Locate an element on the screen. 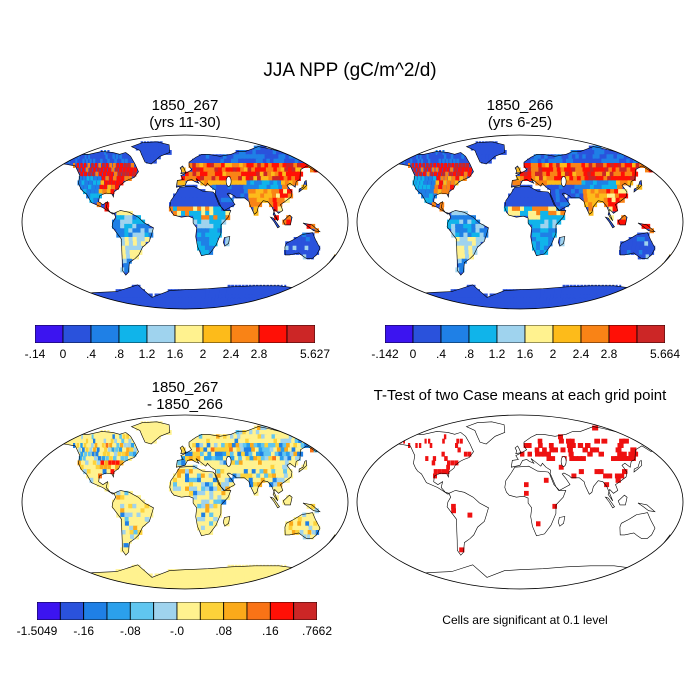 The height and width of the screenshot is (700, 700). map-ttest-significance is located at coordinates (520, 502).